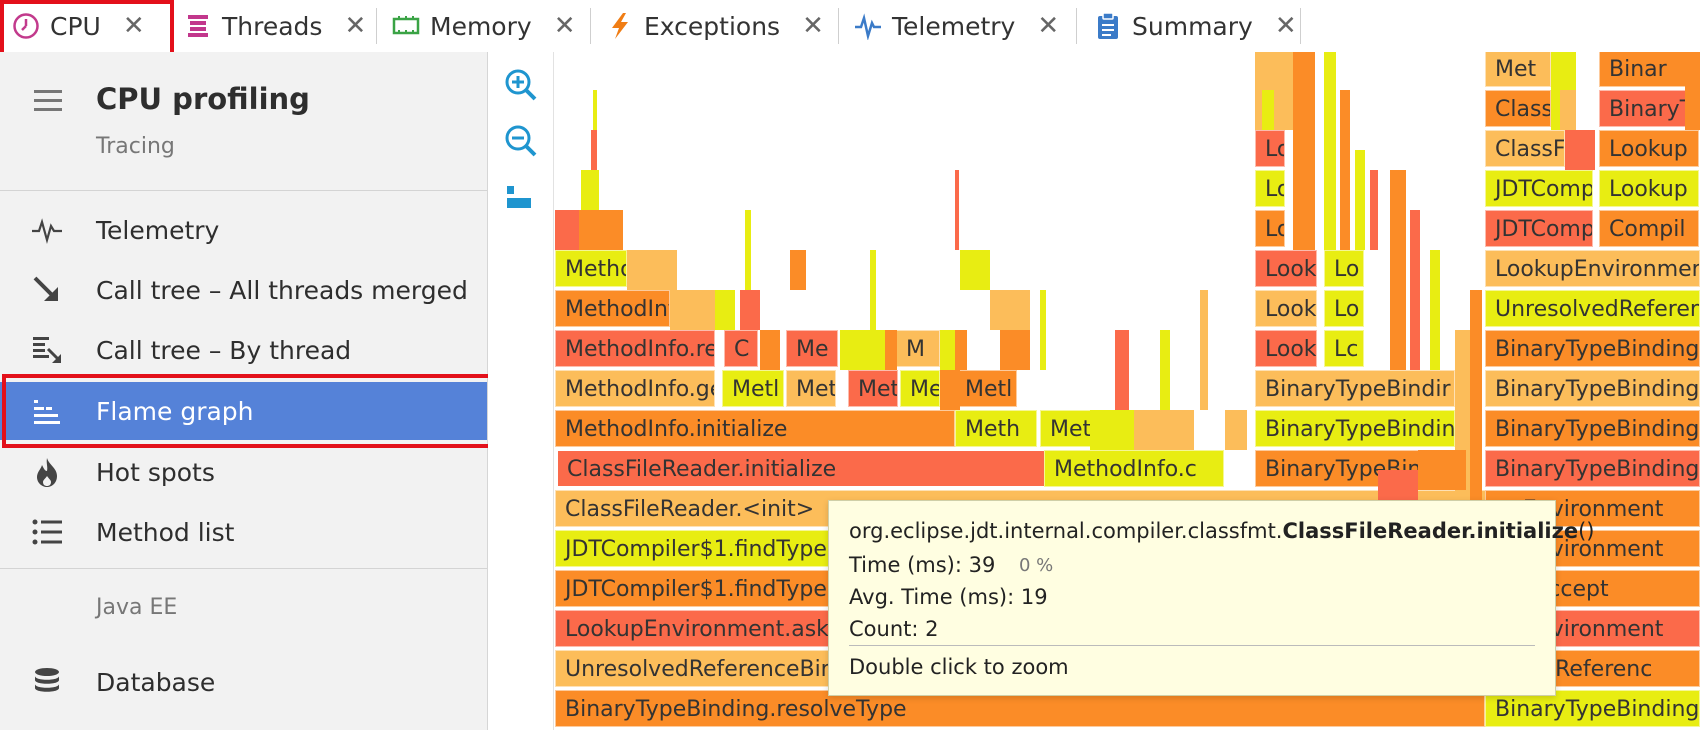  Describe the element at coordinates (1592, 268) in the screenshot. I see `flame-frame: LookupEnvironmen` at that location.